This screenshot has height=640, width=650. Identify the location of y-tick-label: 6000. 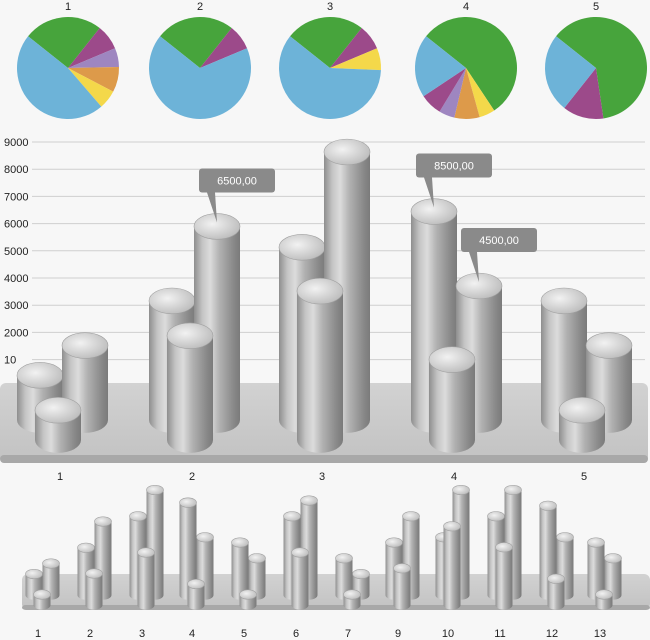
(16, 225).